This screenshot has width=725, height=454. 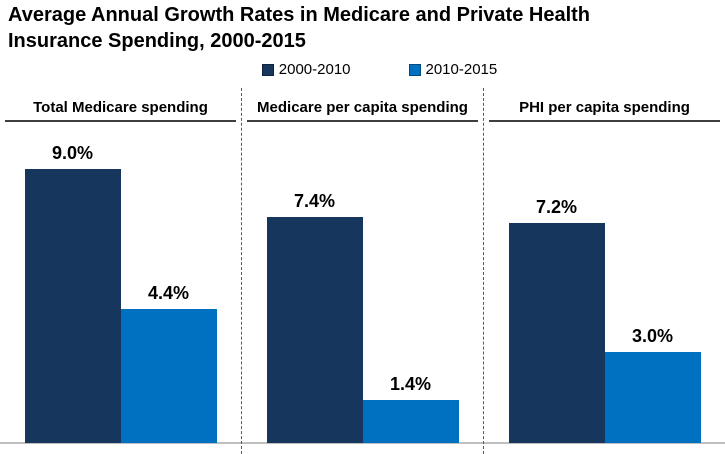 I want to click on legend-label: 2000-2010, so click(x=314, y=69).